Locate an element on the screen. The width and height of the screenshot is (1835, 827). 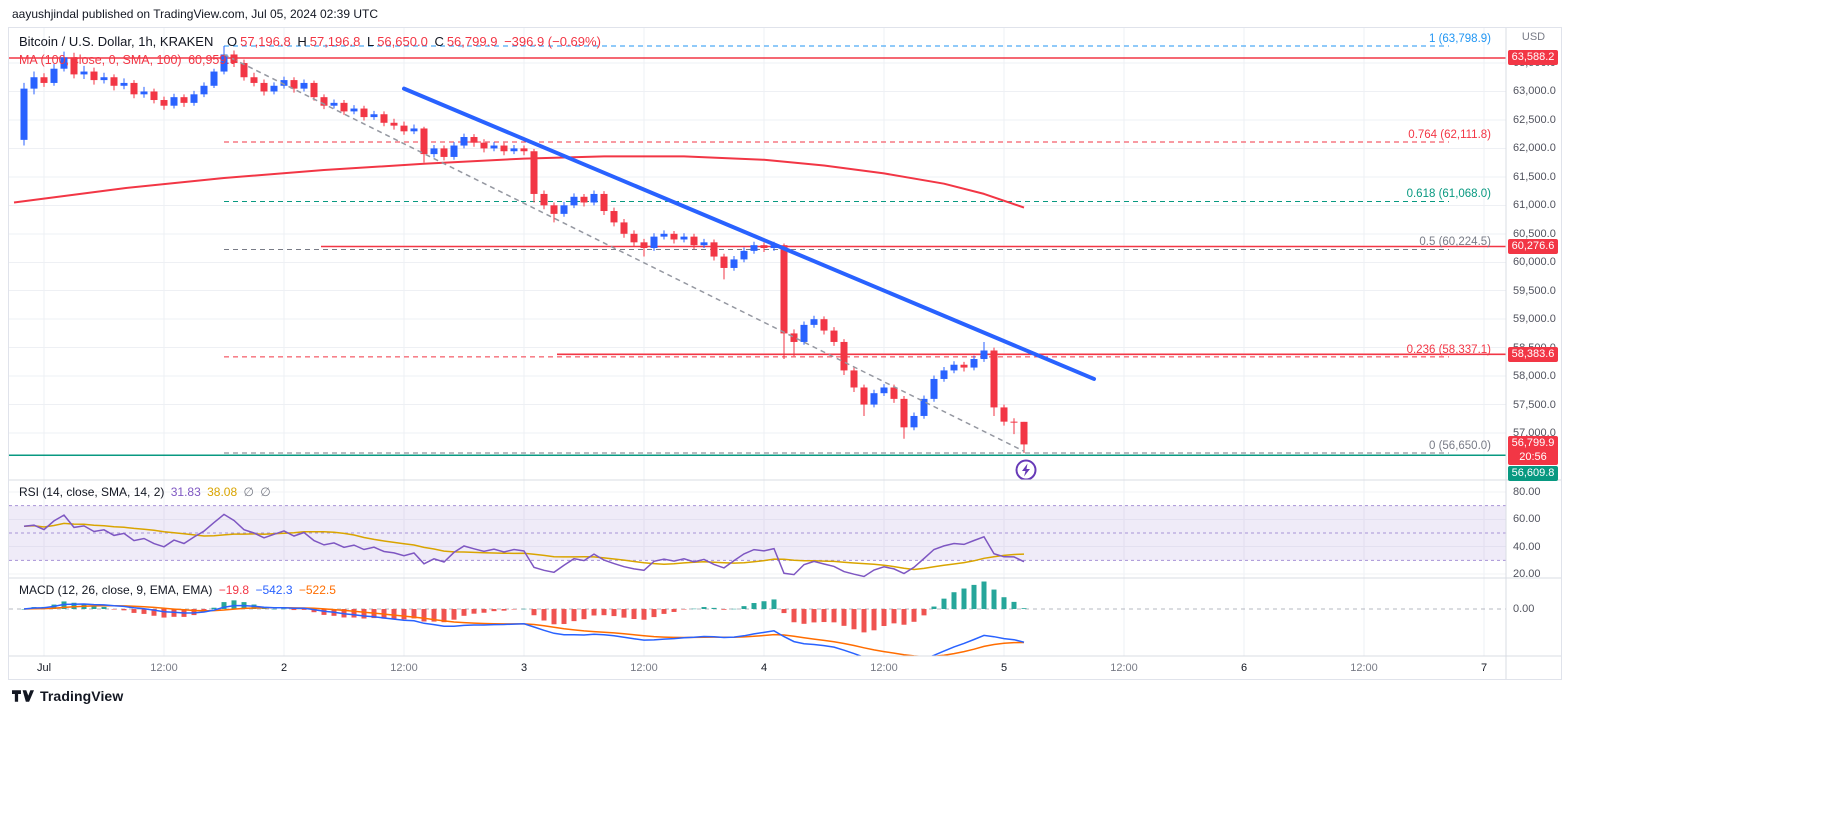
price-tick-label: 57,000.0 is located at coordinates (1534, 433).